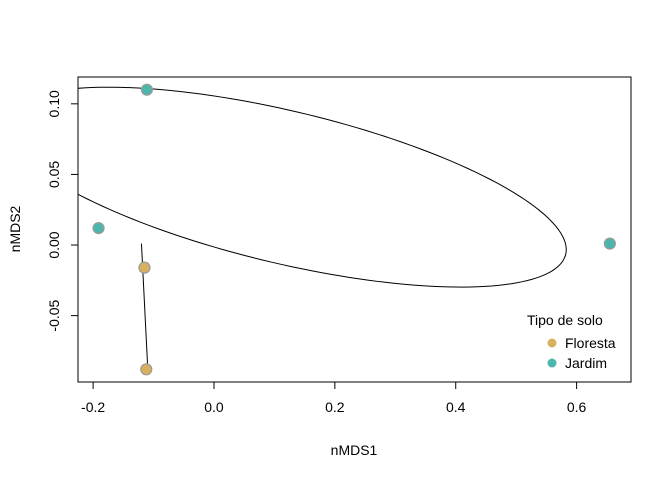 The width and height of the screenshot is (672, 480). I want to click on y-axis: -0.05 0.00 0.05 0.10, so click(62, 211).